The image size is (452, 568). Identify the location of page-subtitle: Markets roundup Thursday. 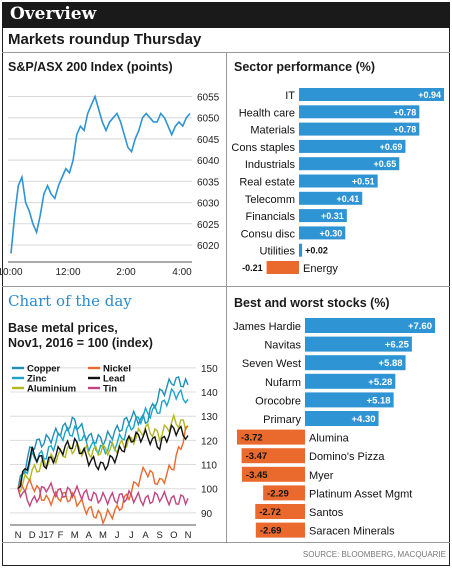
(105, 39).